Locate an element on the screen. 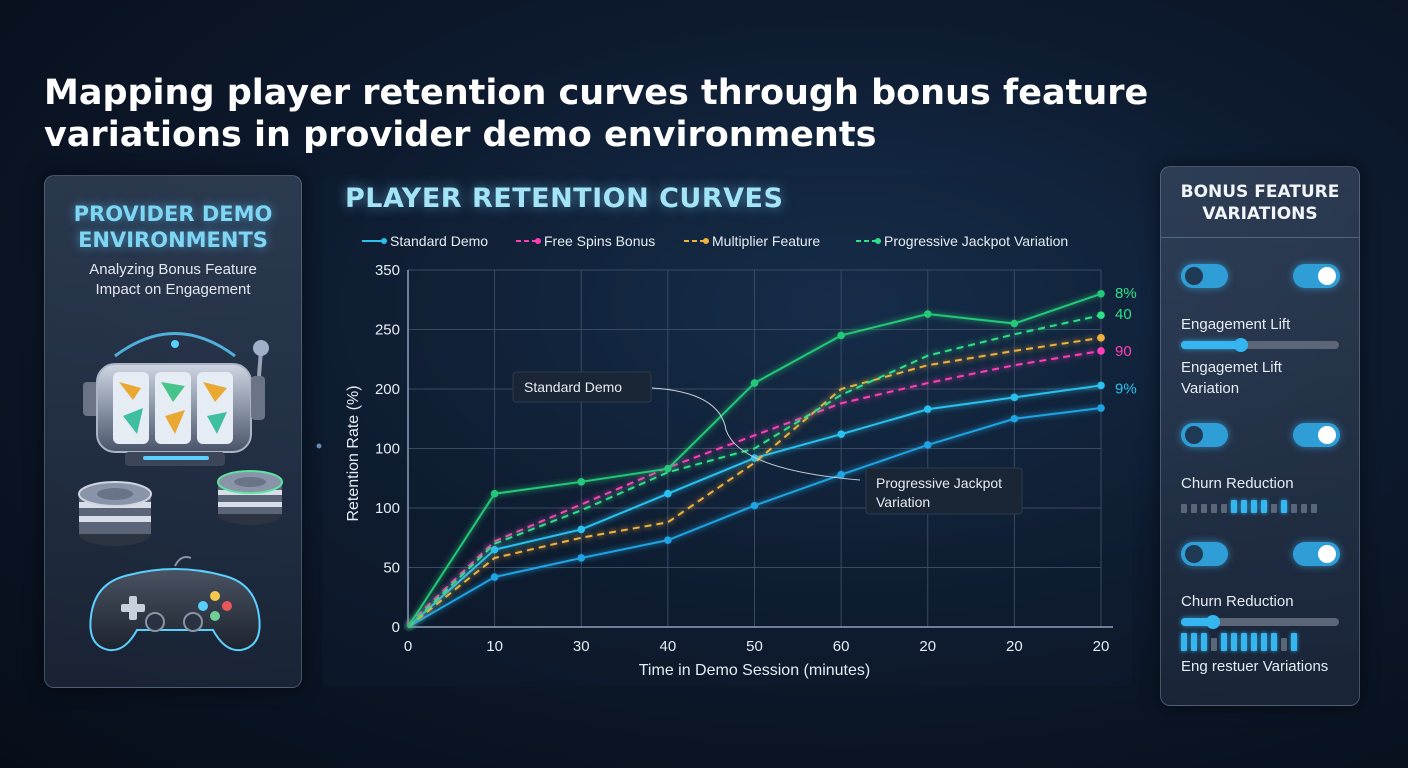  annotation-standard-demo: Standard Demo is located at coordinates (573, 387).